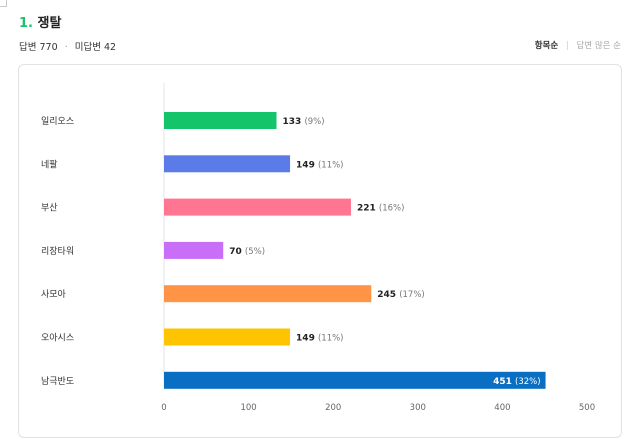  What do you see at coordinates (26, 23) in the screenshot?
I see `question-number: 1.` at bounding box center [26, 23].